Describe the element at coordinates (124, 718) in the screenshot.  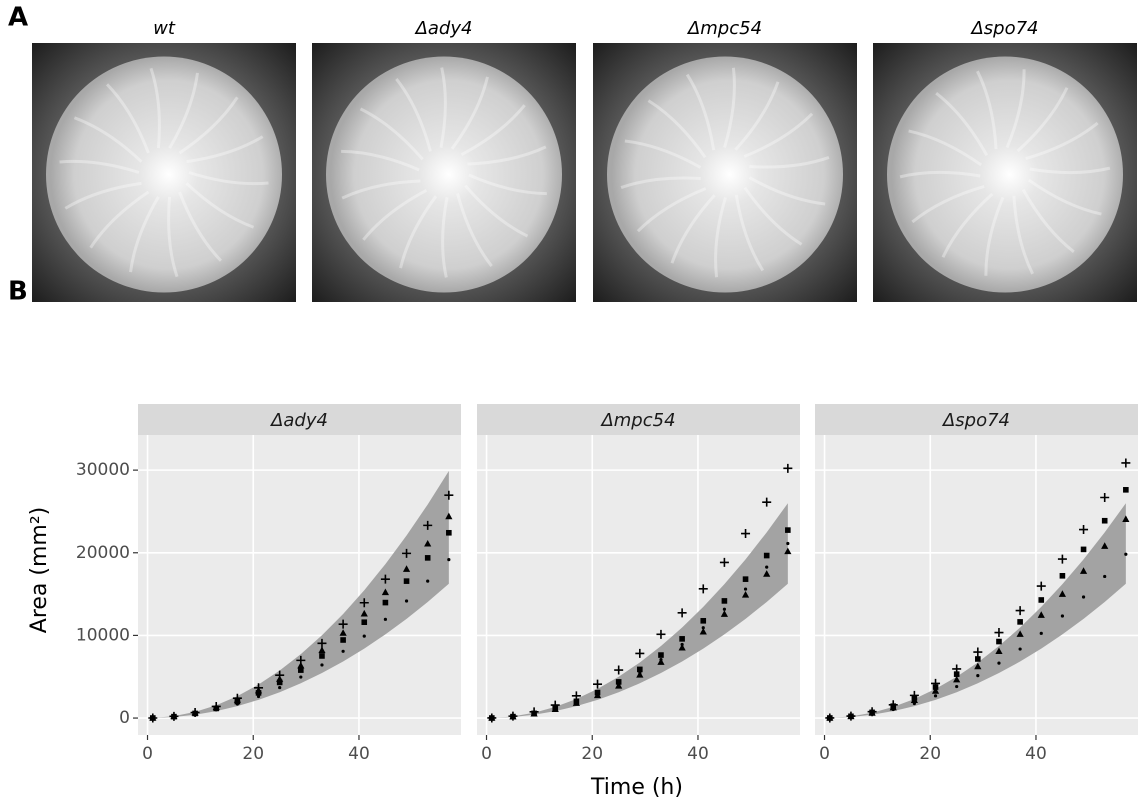
I see `y-tick-label: 0` at that location.